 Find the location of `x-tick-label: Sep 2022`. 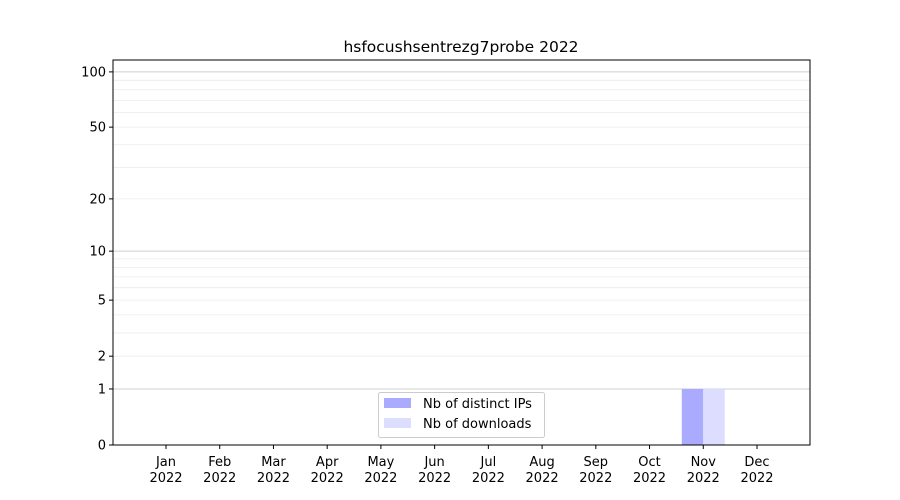

x-tick-label: Sep 2022 is located at coordinates (595, 470).